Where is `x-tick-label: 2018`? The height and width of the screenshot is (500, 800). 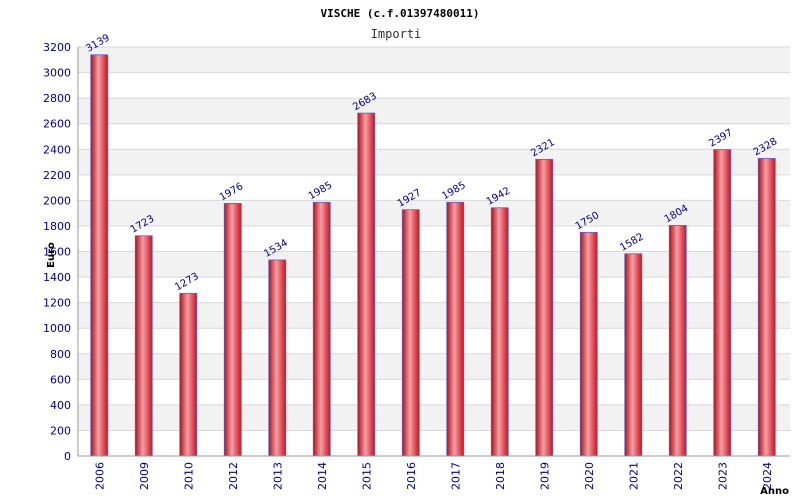
x-tick-label: 2018 is located at coordinates (500, 476).